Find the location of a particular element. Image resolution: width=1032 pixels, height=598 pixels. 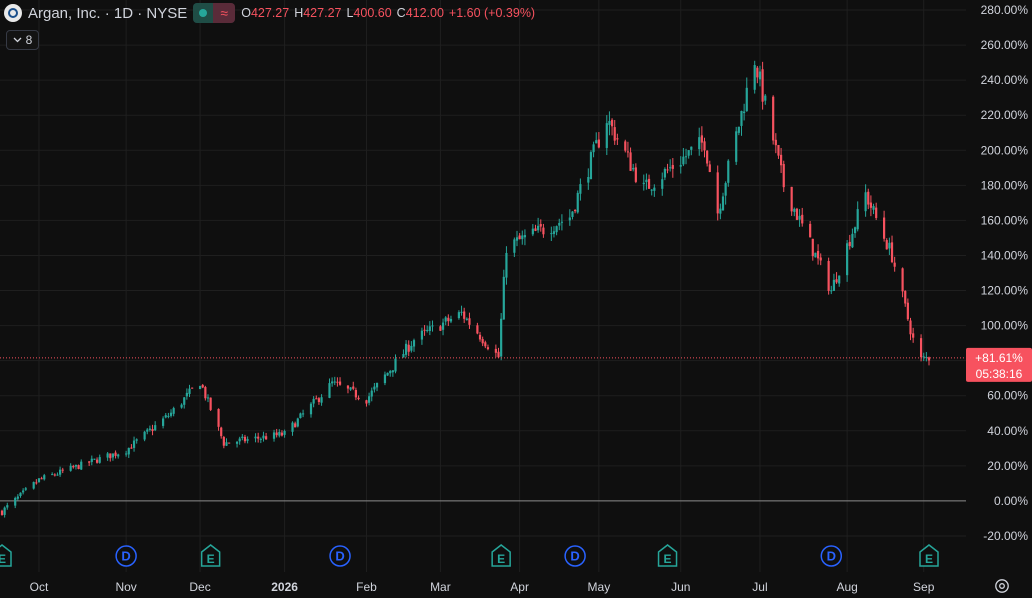

chart-settings-button is located at coordinates (1002, 586).